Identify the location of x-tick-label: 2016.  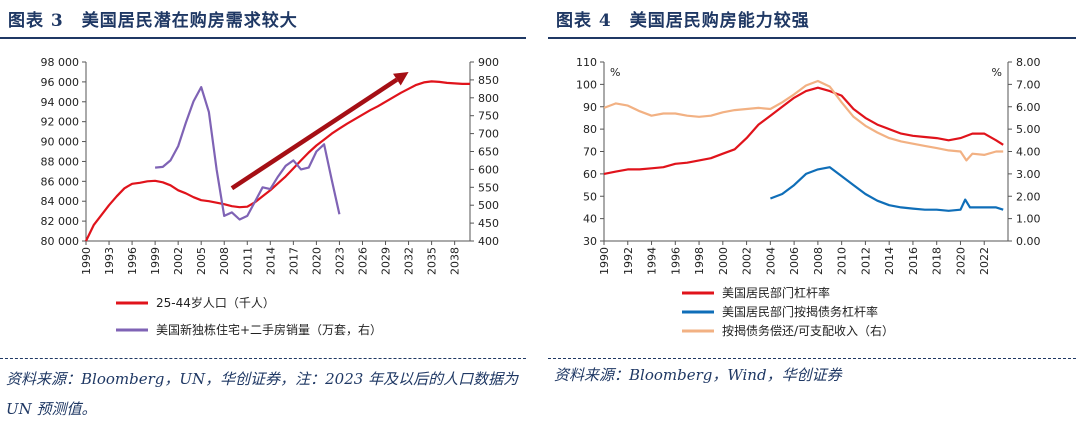
(913, 261).